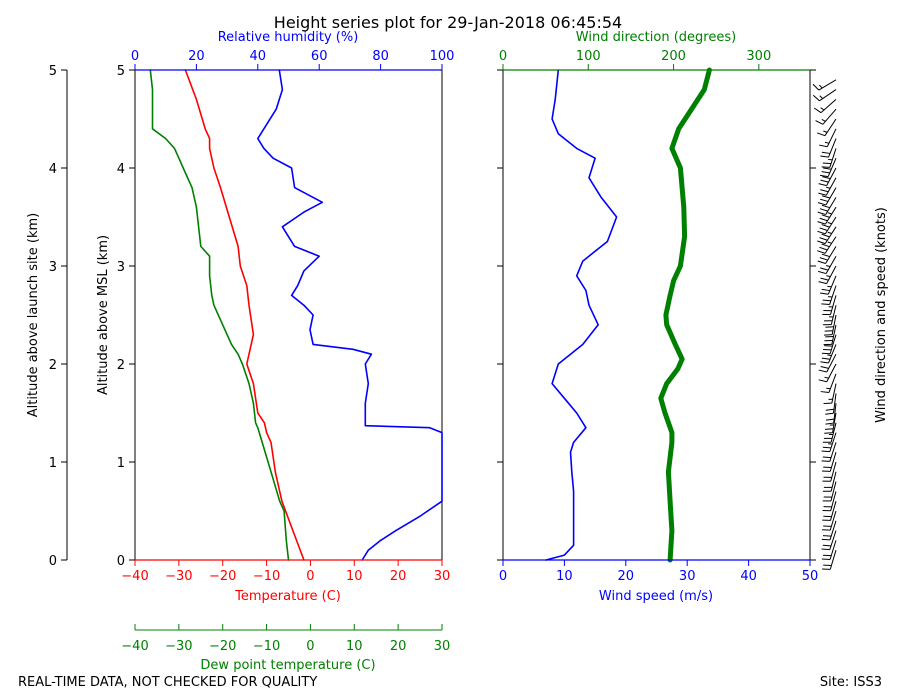 The image size is (900, 700). What do you see at coordinates (310, 576) in the screenshot?
I see `temp-axis-tick-label: 0` at bounding box center [310, 576].